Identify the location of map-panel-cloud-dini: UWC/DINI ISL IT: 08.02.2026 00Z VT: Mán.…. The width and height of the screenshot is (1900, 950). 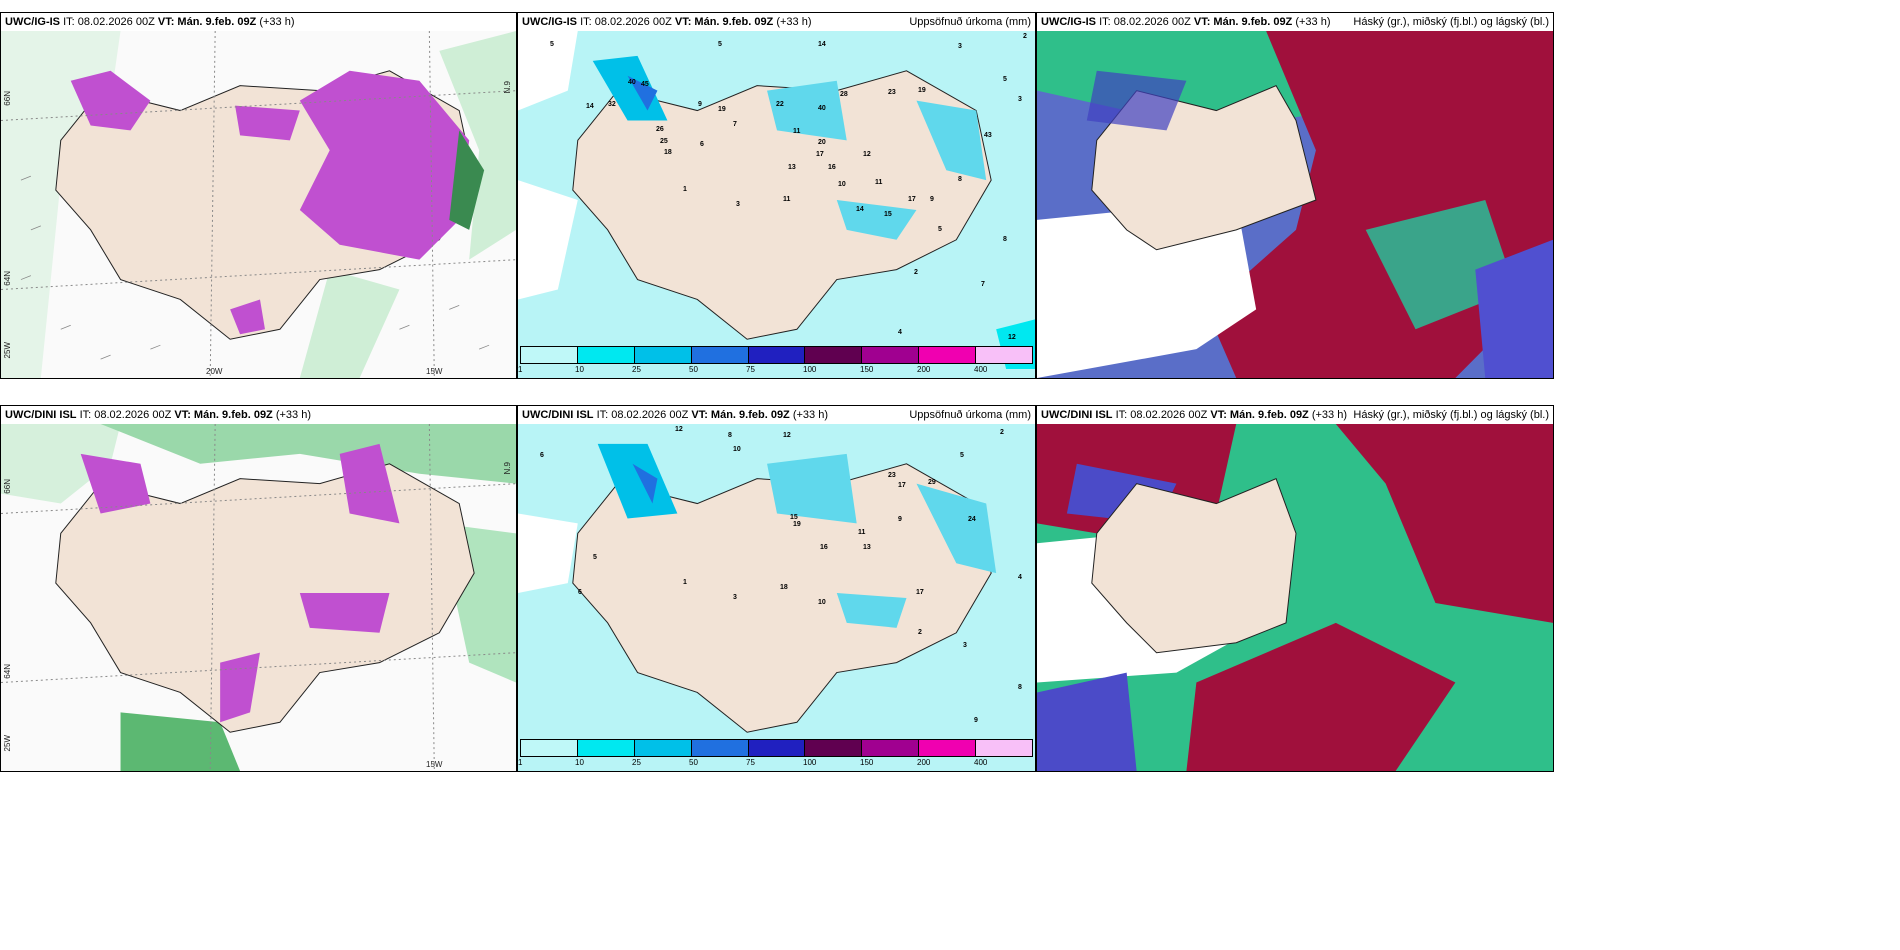
(1295, 588).